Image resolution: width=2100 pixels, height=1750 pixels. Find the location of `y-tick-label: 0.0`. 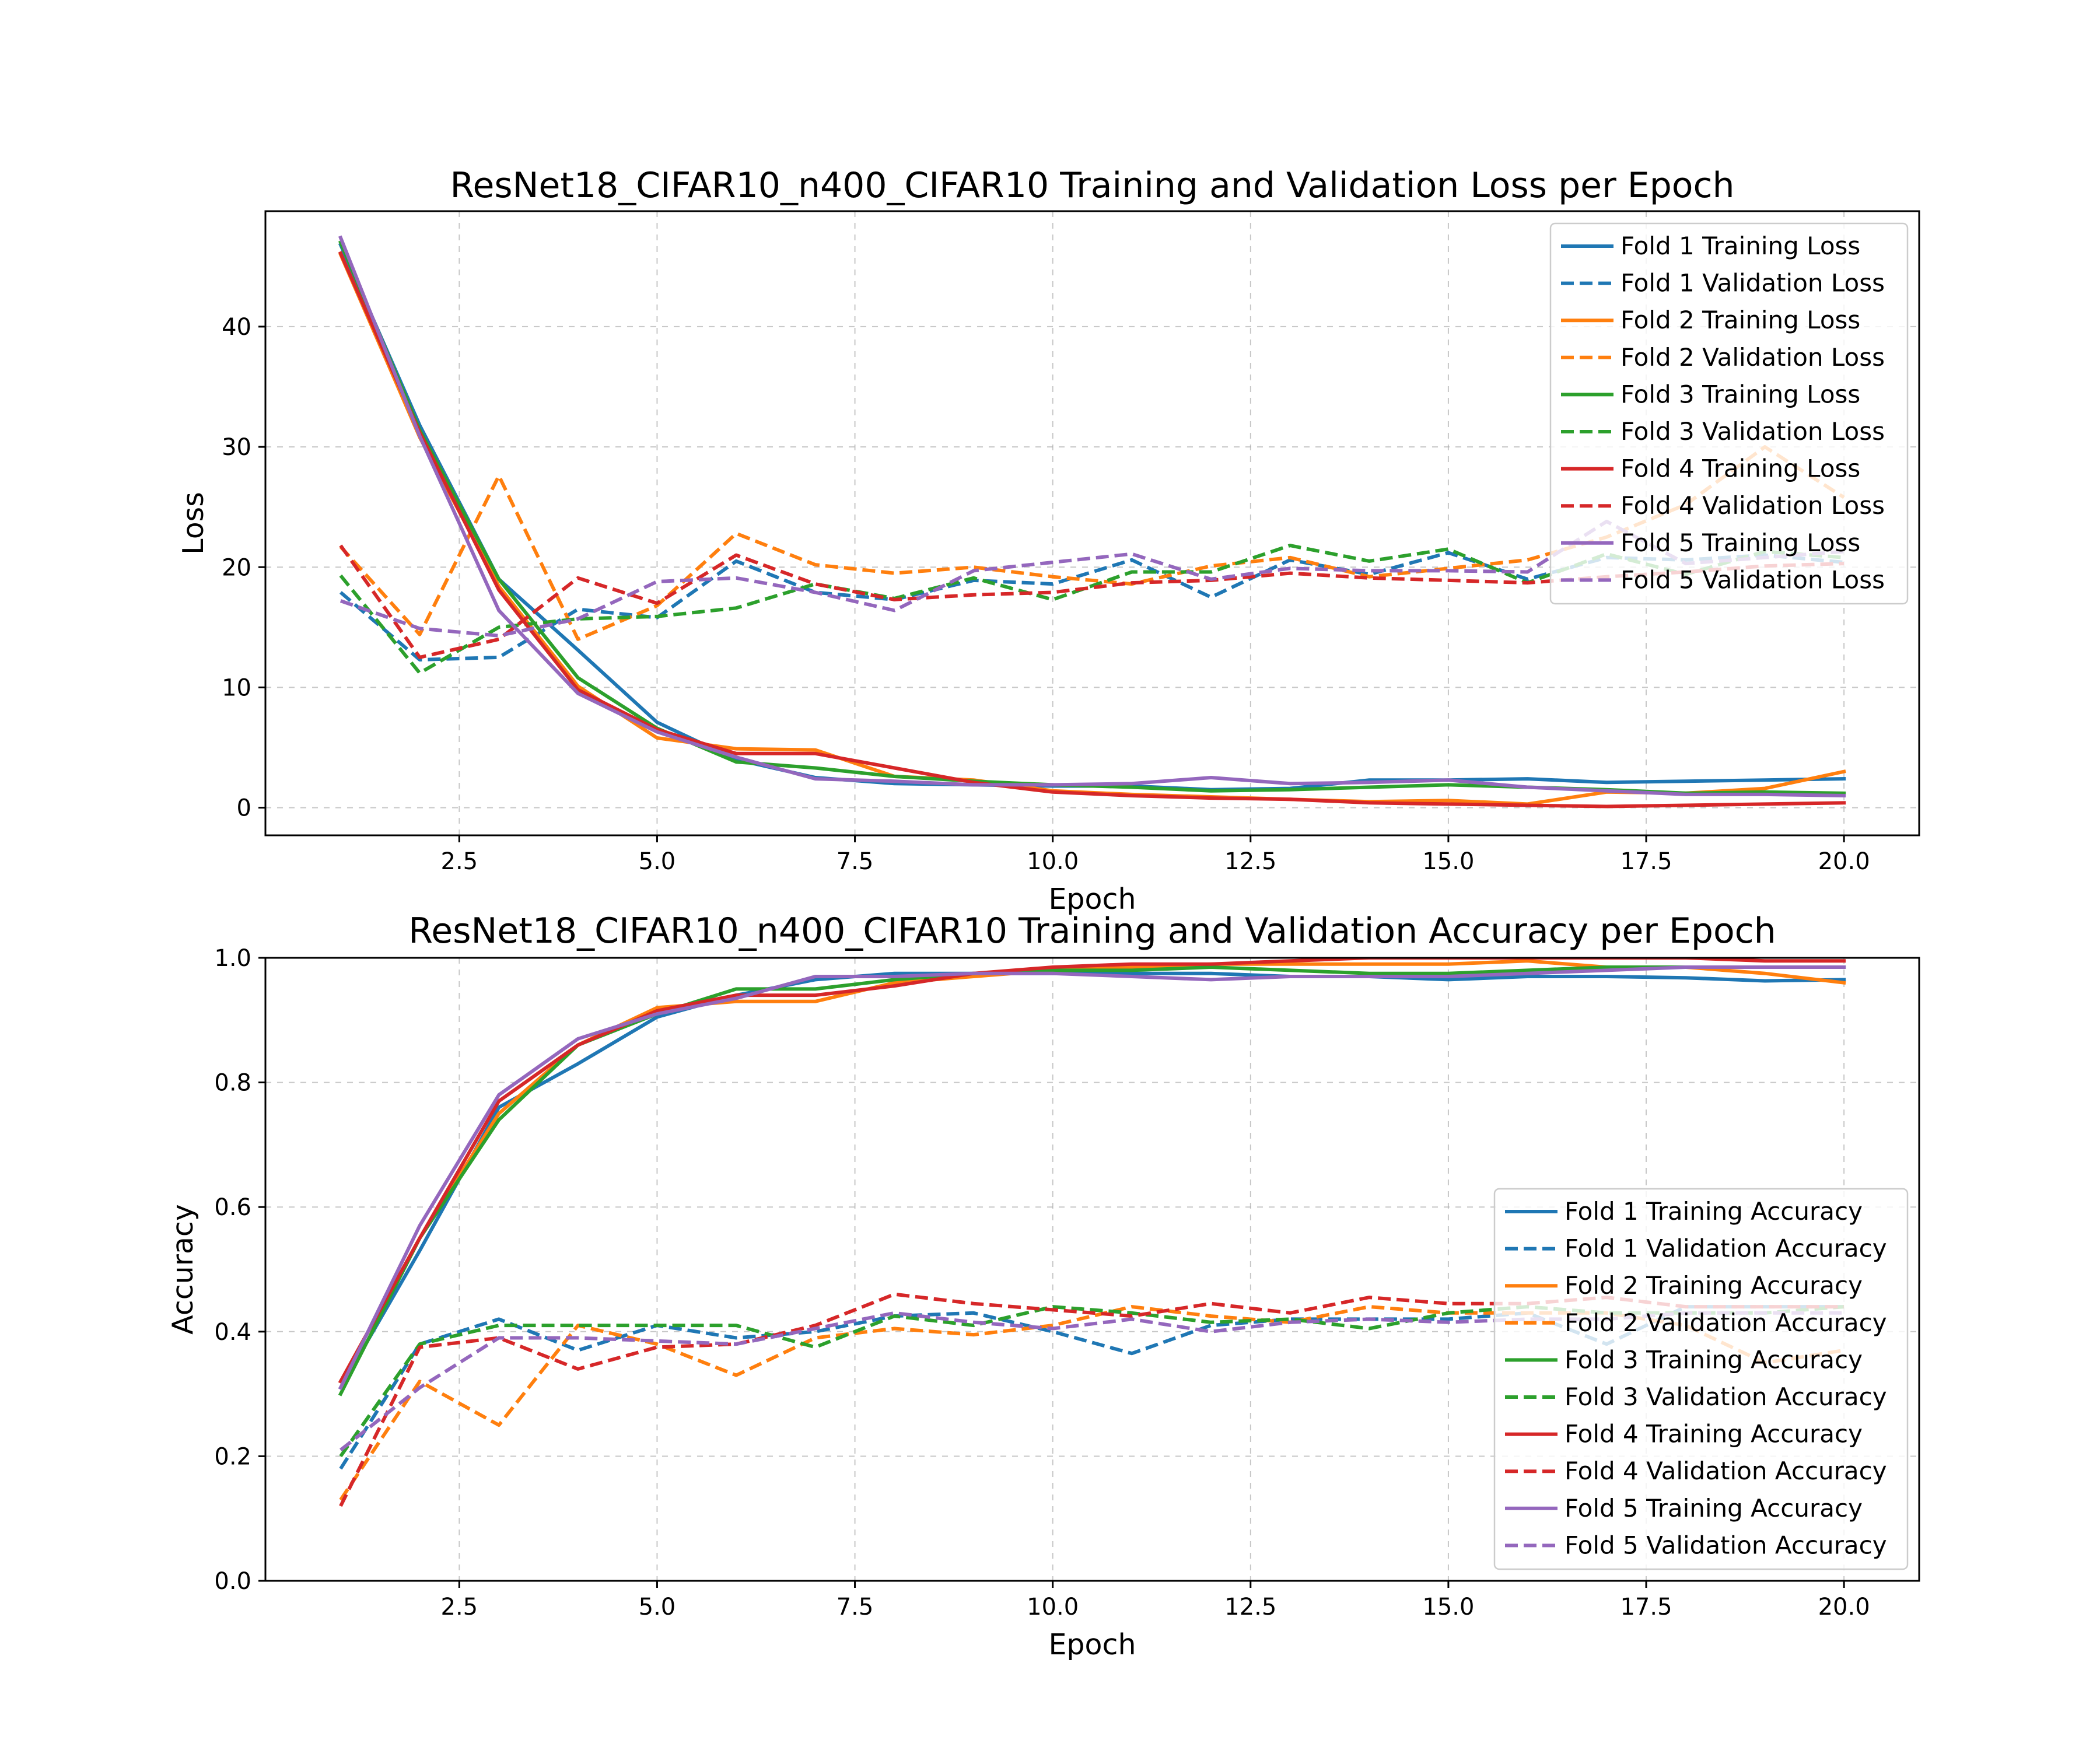

y-tick-label: 0.0 is located at coordinates (232, 1581).